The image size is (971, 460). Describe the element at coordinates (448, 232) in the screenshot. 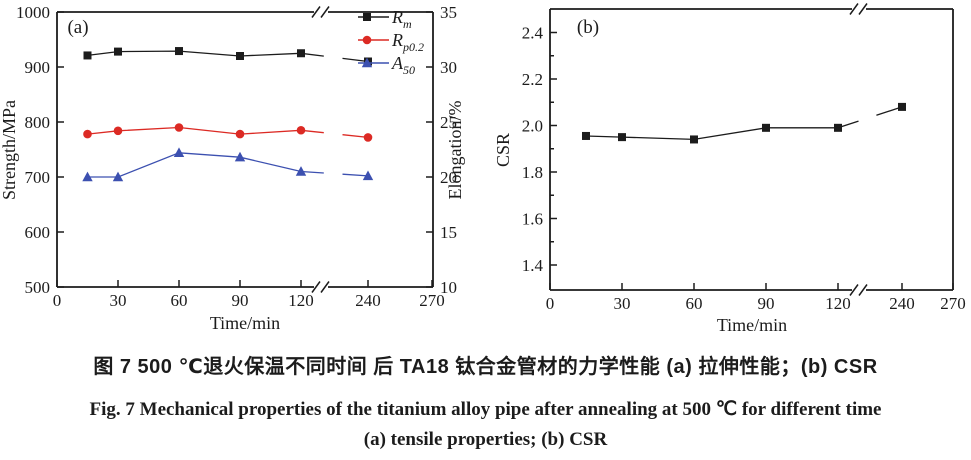

I see `svg-text: 15` at that location.